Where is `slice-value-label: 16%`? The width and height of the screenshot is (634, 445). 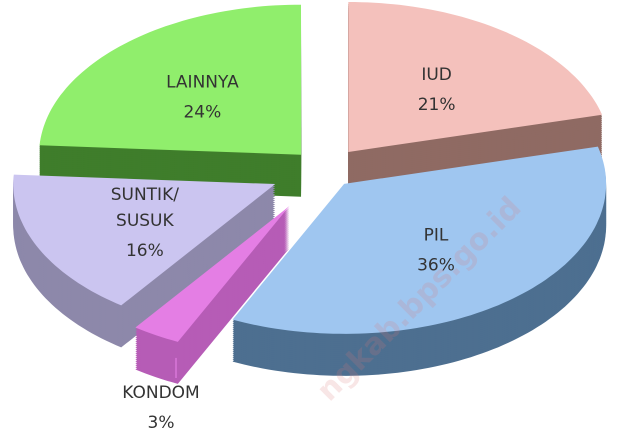
slice-value-label: 16% is located at coordinates (145, 251).